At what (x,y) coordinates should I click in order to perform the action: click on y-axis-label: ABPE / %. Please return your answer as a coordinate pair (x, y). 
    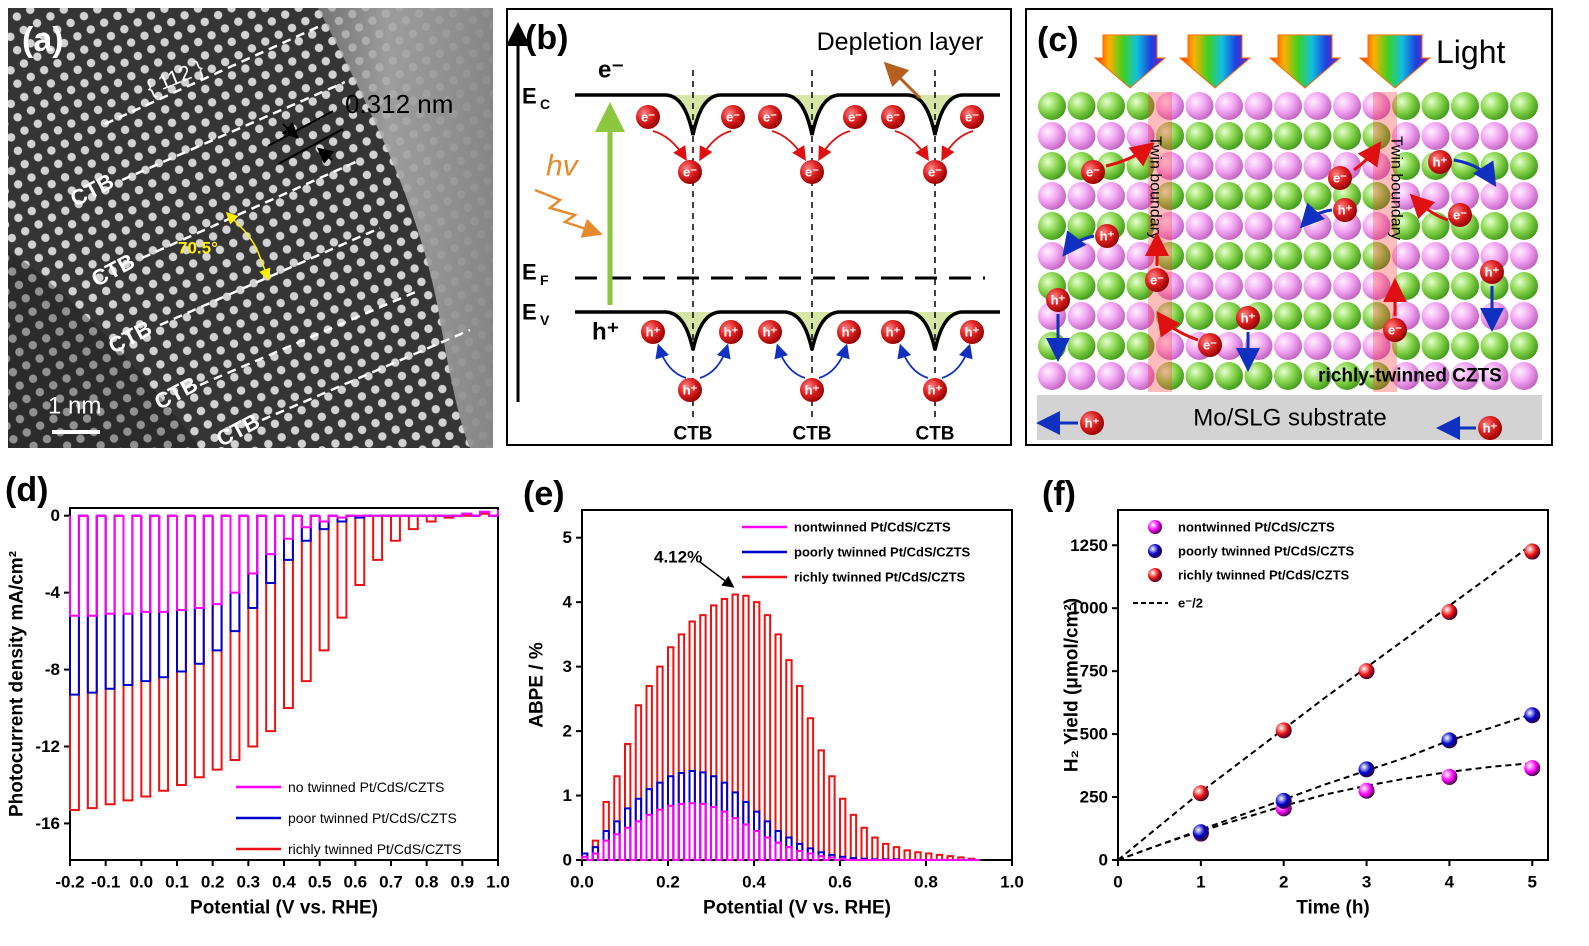
    Looking at the image, I should click on (537, 685).